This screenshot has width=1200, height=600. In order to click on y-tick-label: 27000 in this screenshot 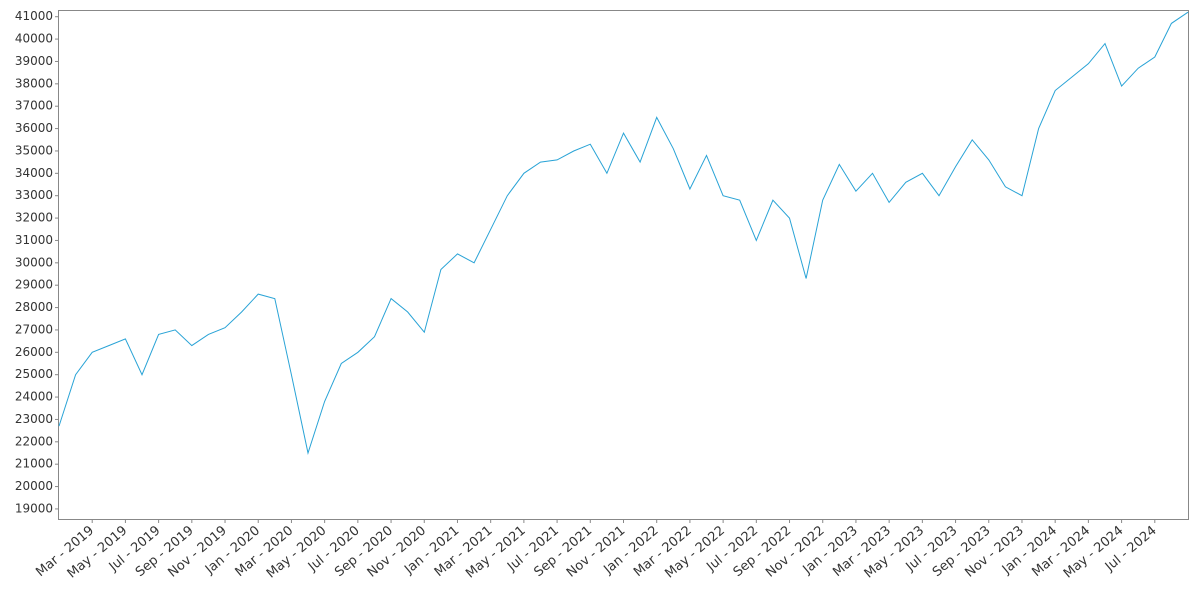, I will do `click(34, 329)`.